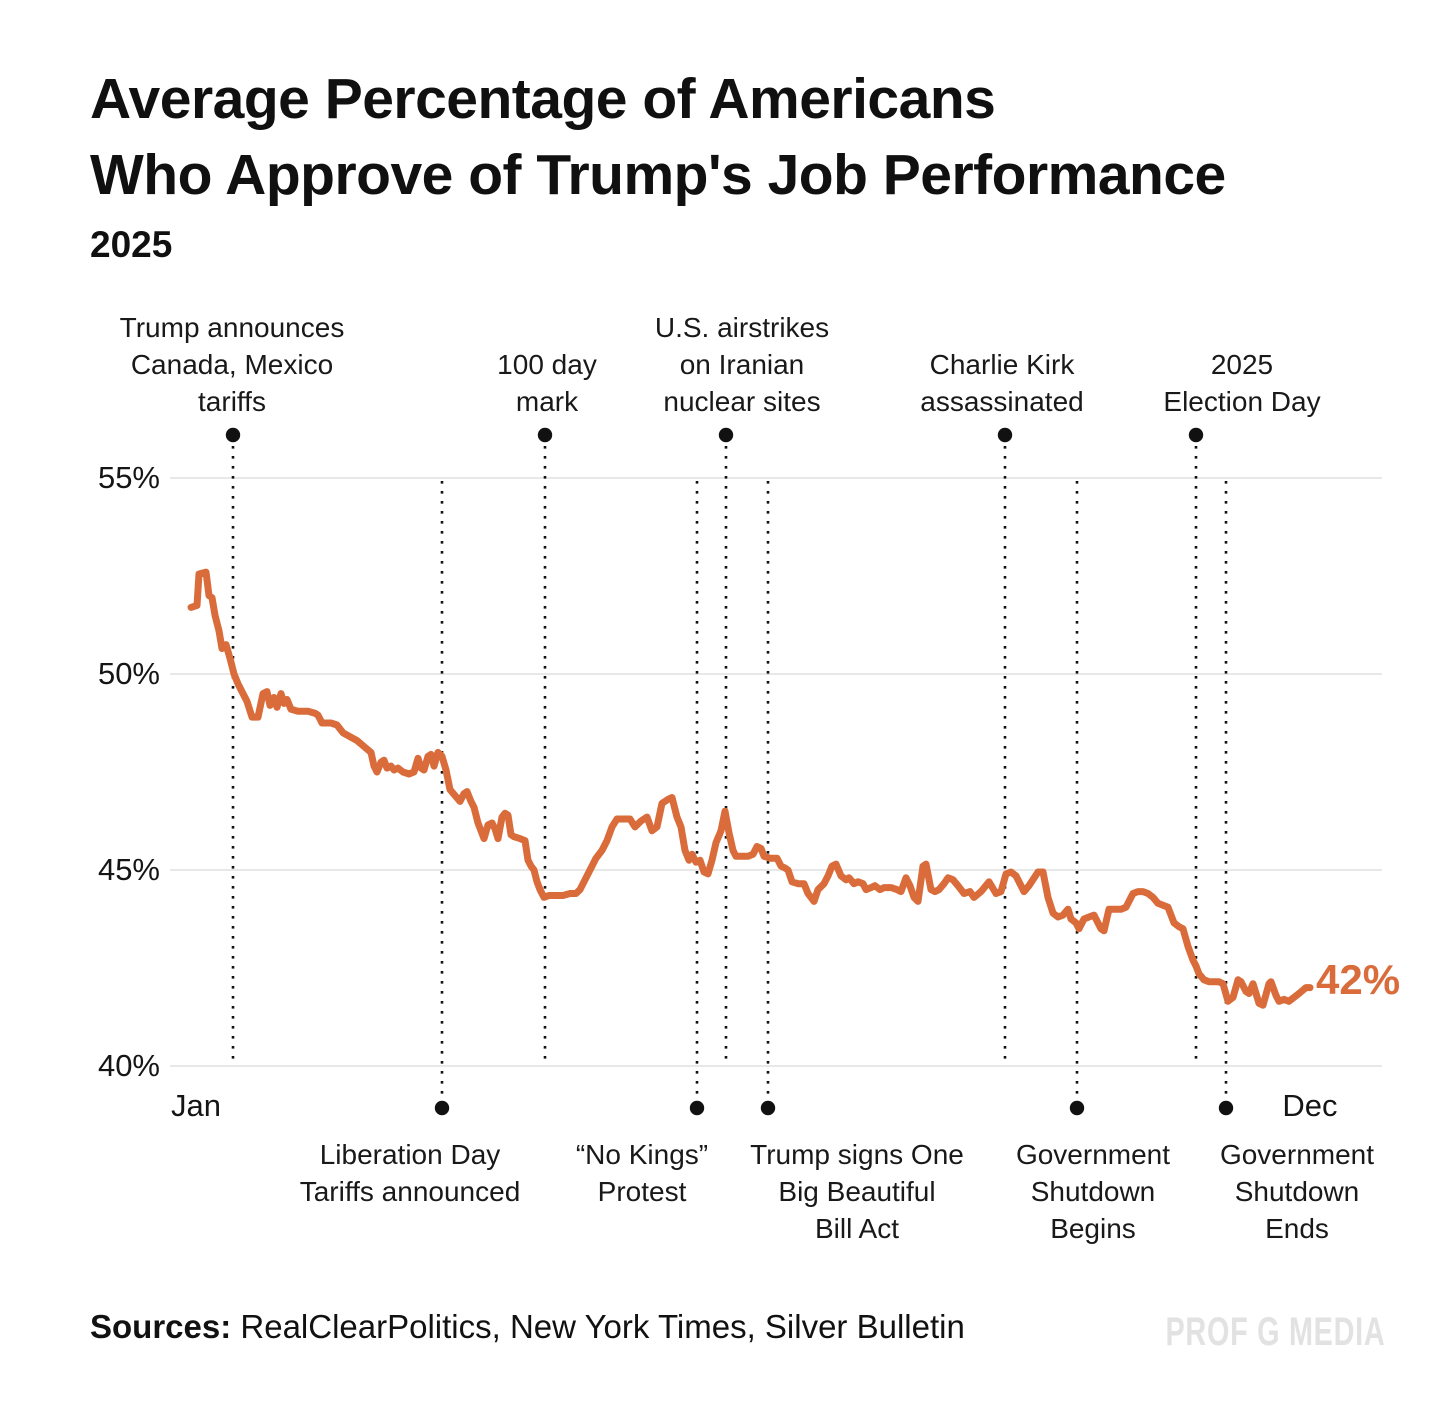 Image resolution: width=1456 pixels, height=1421 pixels. What do you see at coordinates (1093, 1228) in the screenshot?
I see `event-label-line: Begins` at bounding box center [1093, 1228].